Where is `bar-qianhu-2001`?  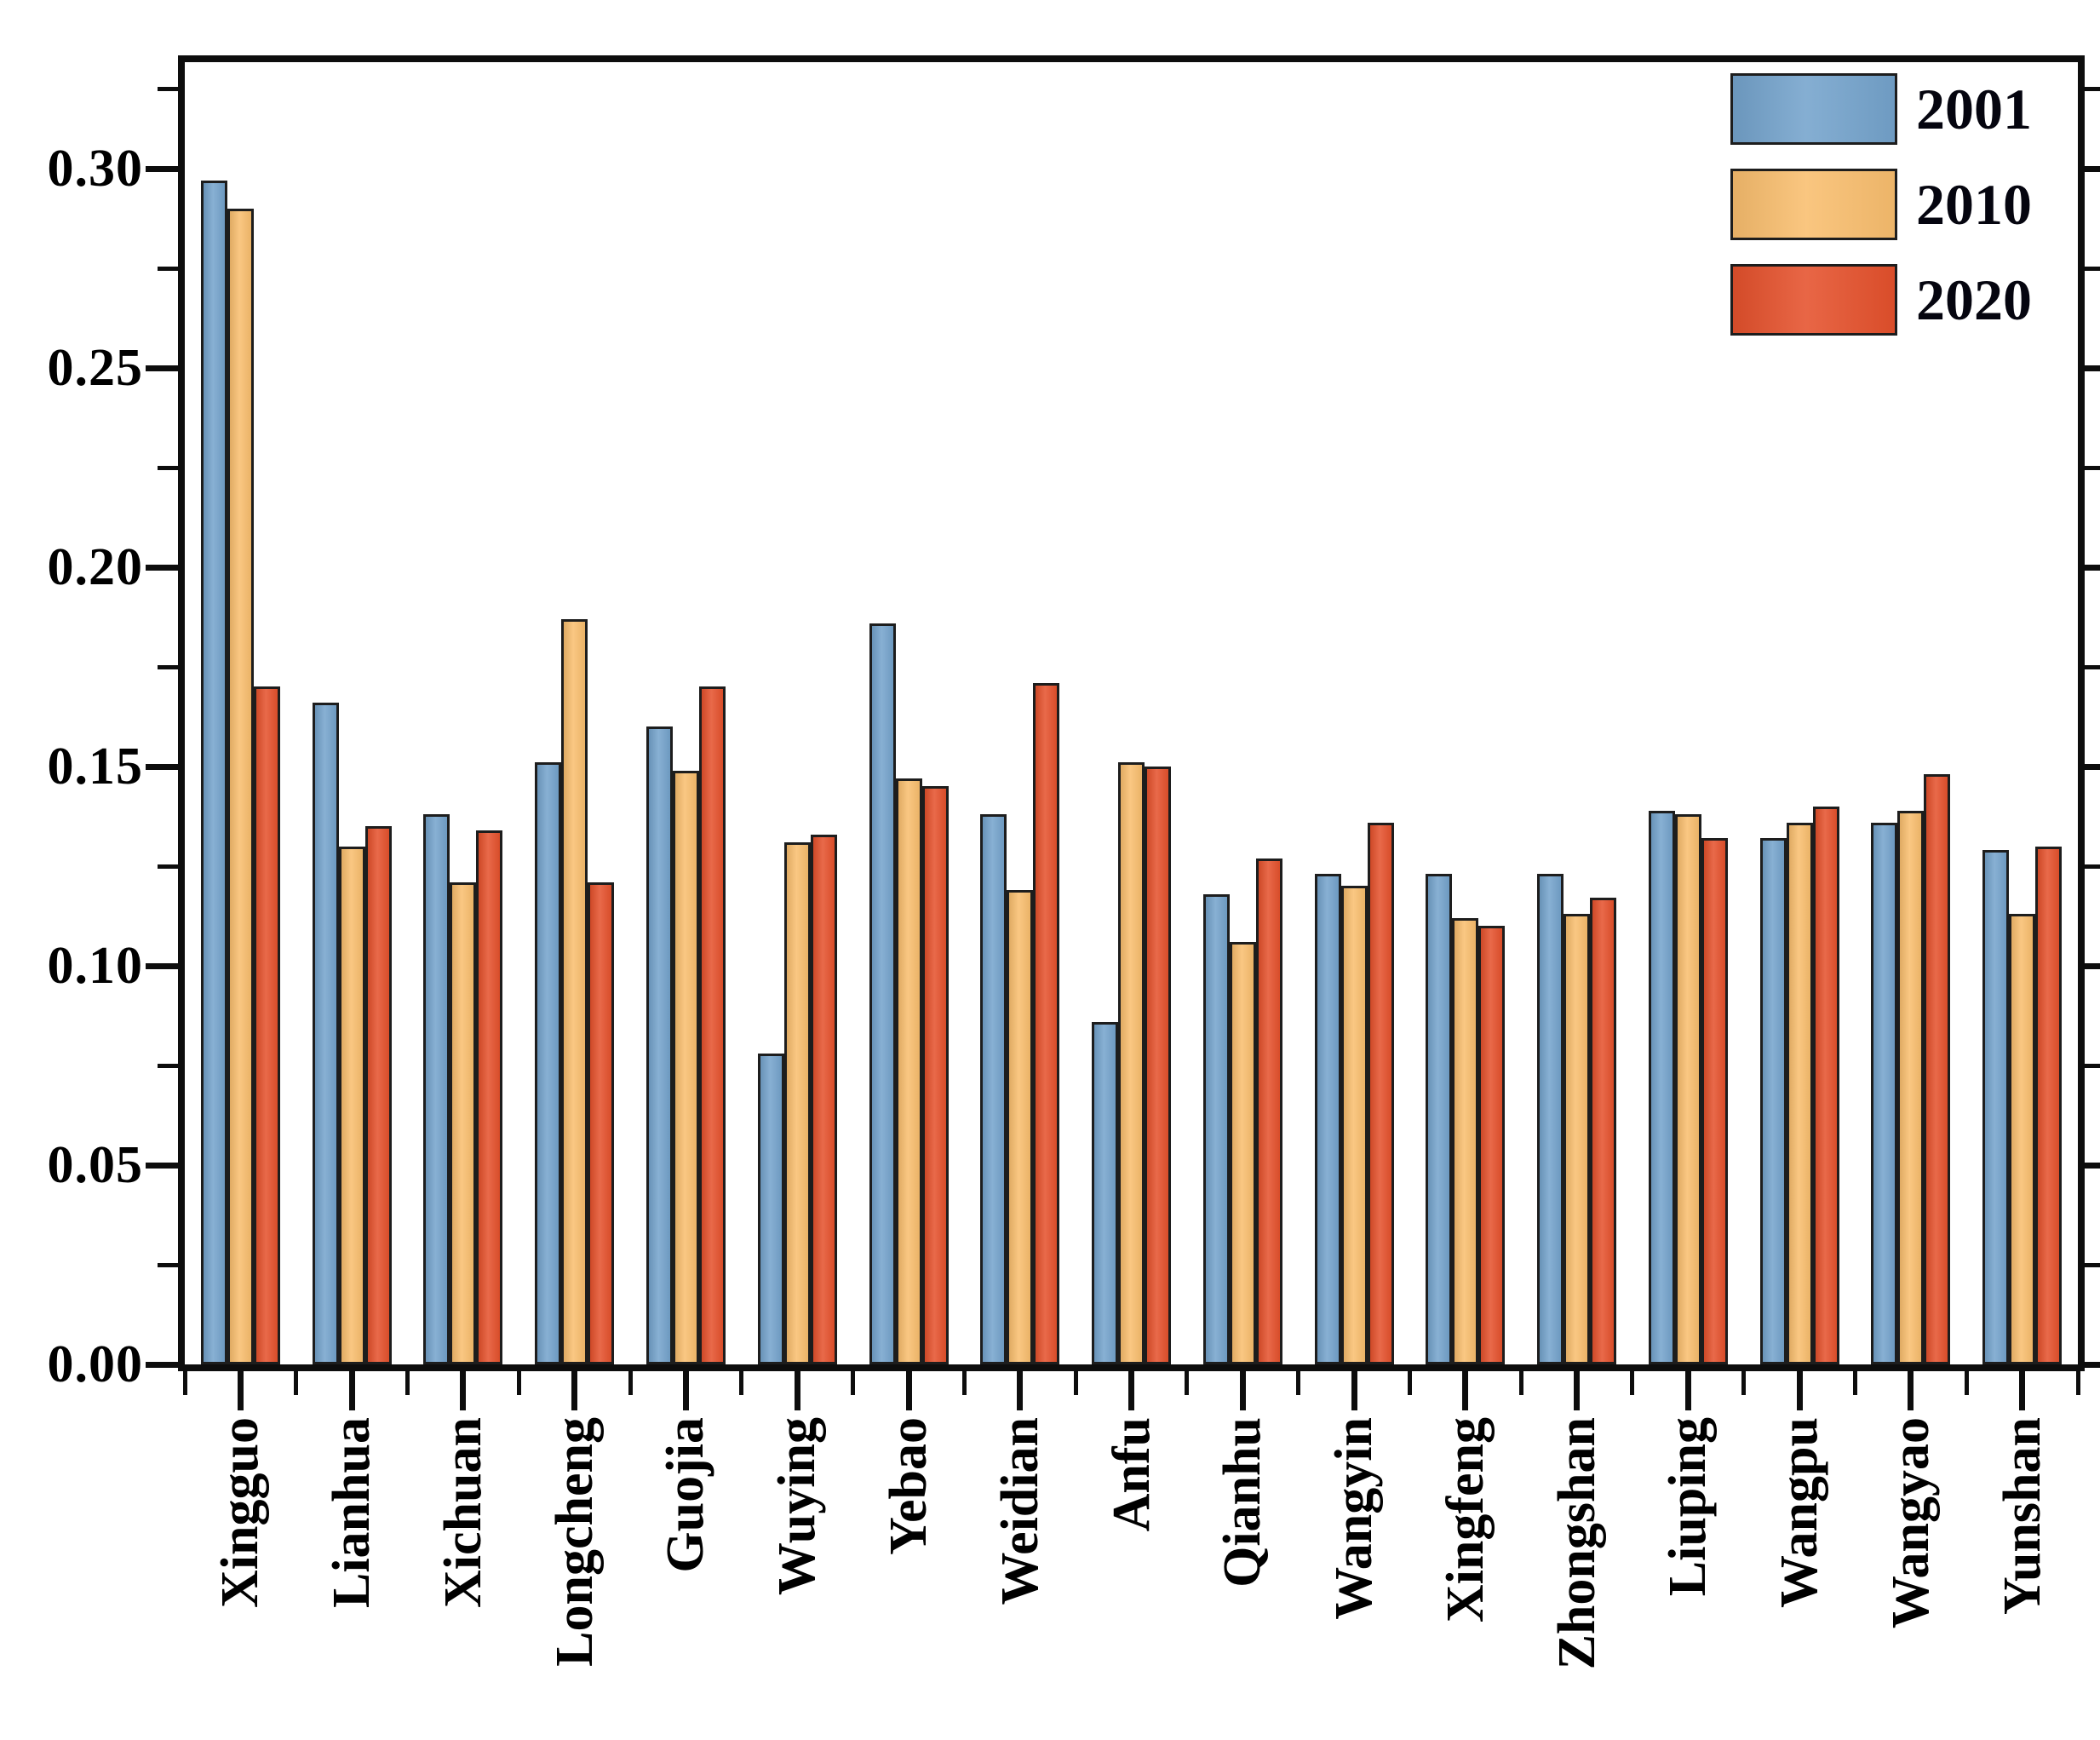 bar-qianhu-2001 is located at coordinates (1216, 1128).